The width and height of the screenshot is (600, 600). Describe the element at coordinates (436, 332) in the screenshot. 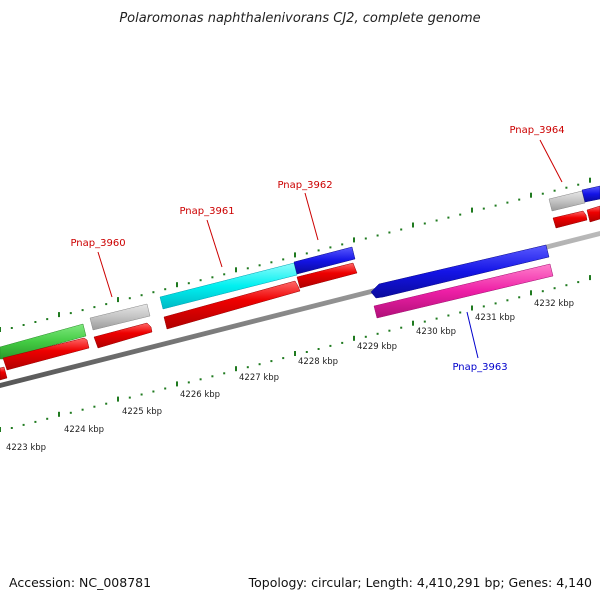

I see `scale-label: 4230 kbp` at that location.